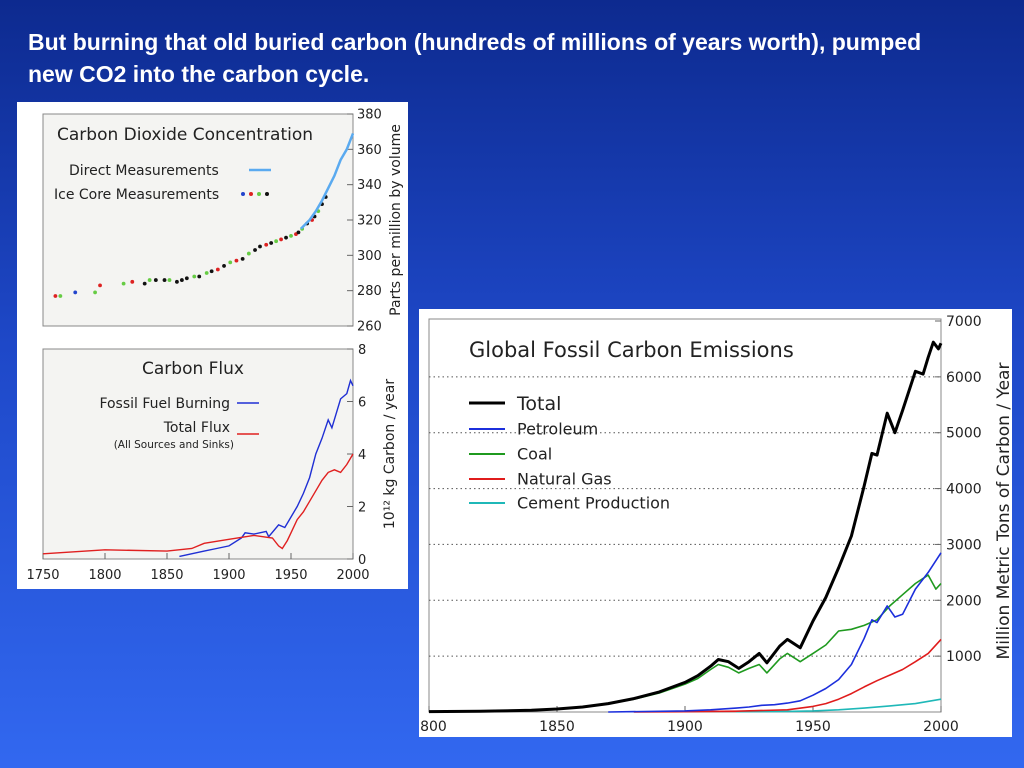 Image resolution: width=1024 pixels, height=768 pixels. What do you see at coordinates (964, 434) in the screenshot?
I see `emissions-y-tick-label: 5000` at bounding box center [964, 434].